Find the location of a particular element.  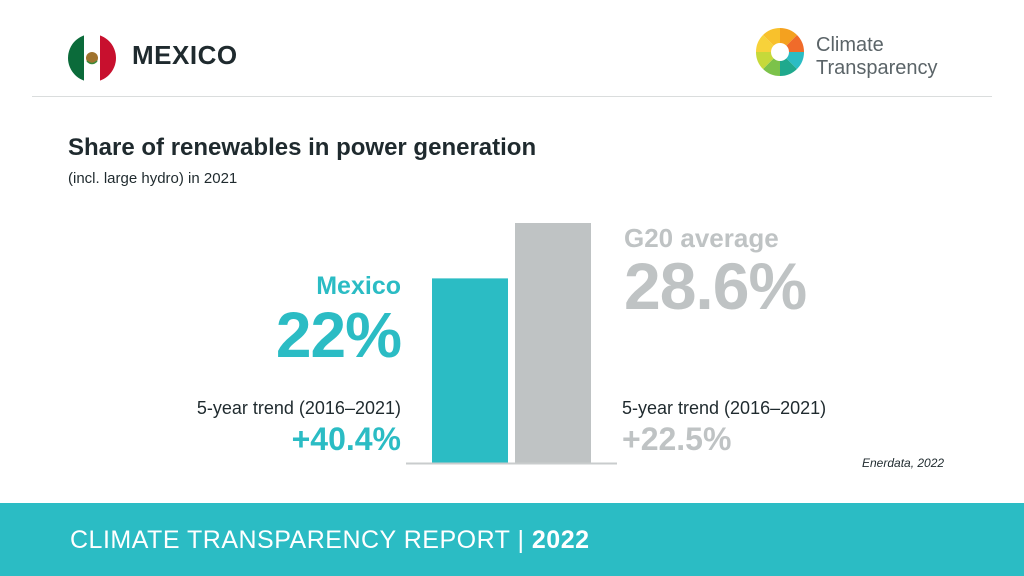

mexico-value-label: 22% is located at coordinates (338, 335).